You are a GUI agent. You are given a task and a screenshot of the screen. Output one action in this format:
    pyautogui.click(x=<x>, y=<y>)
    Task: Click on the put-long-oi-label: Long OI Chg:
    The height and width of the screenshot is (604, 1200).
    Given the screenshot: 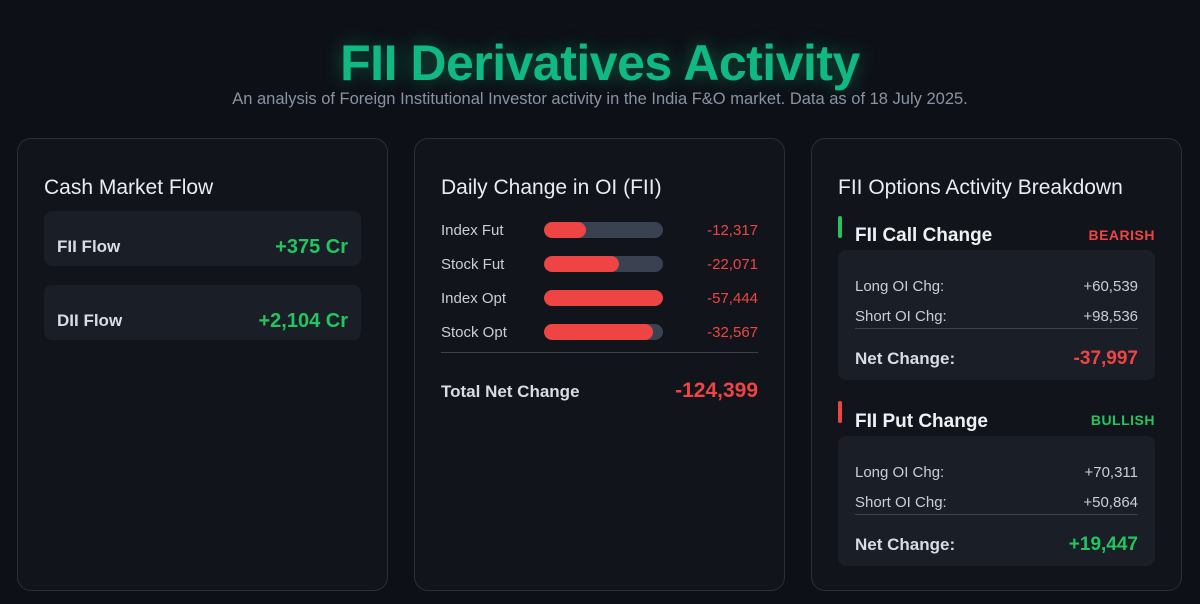 What is the action you would take?
    pyautogui.click(x=900, y=472)
    